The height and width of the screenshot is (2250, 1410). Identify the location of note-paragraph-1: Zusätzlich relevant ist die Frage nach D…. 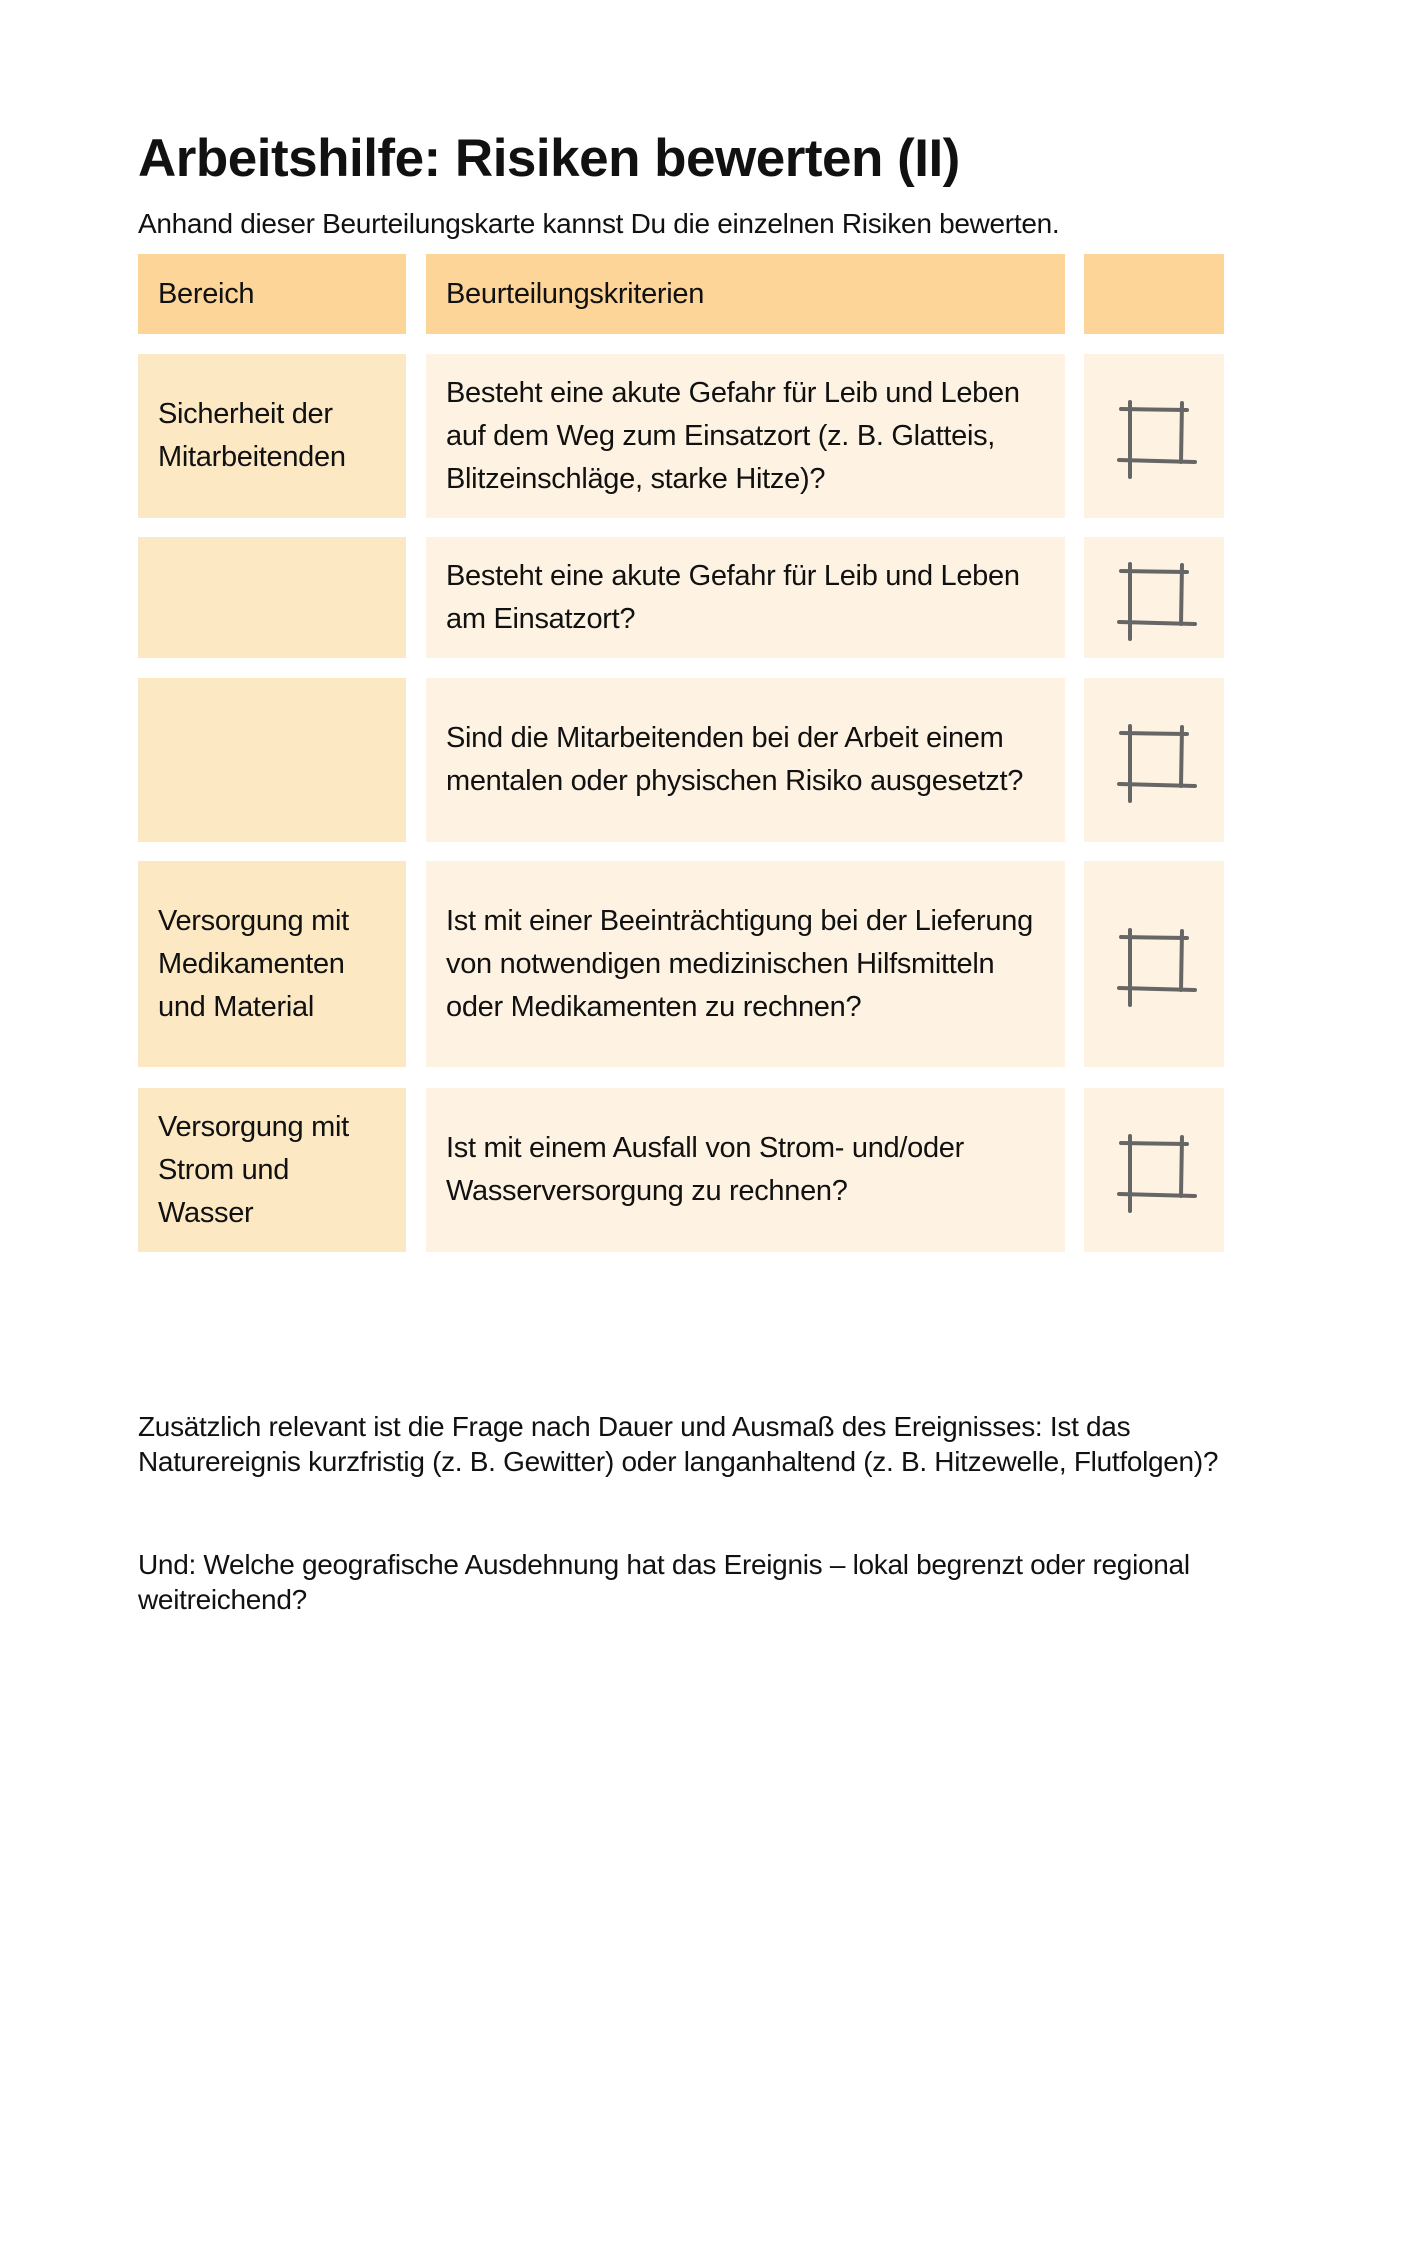
(678, 1444).